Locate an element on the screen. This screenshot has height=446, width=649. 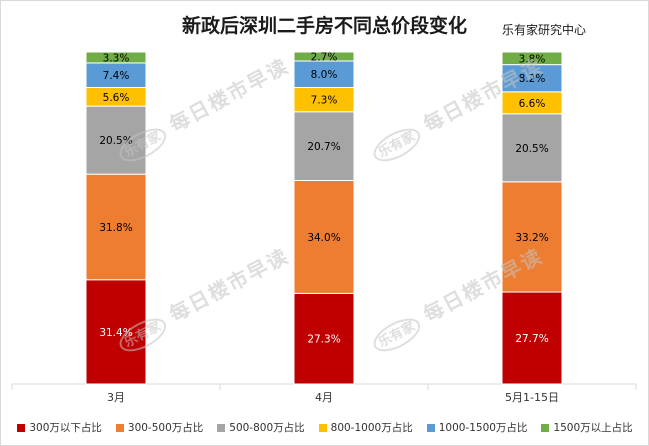
legend-label: 1500万以上占比 is located at coordinates (593, 428).